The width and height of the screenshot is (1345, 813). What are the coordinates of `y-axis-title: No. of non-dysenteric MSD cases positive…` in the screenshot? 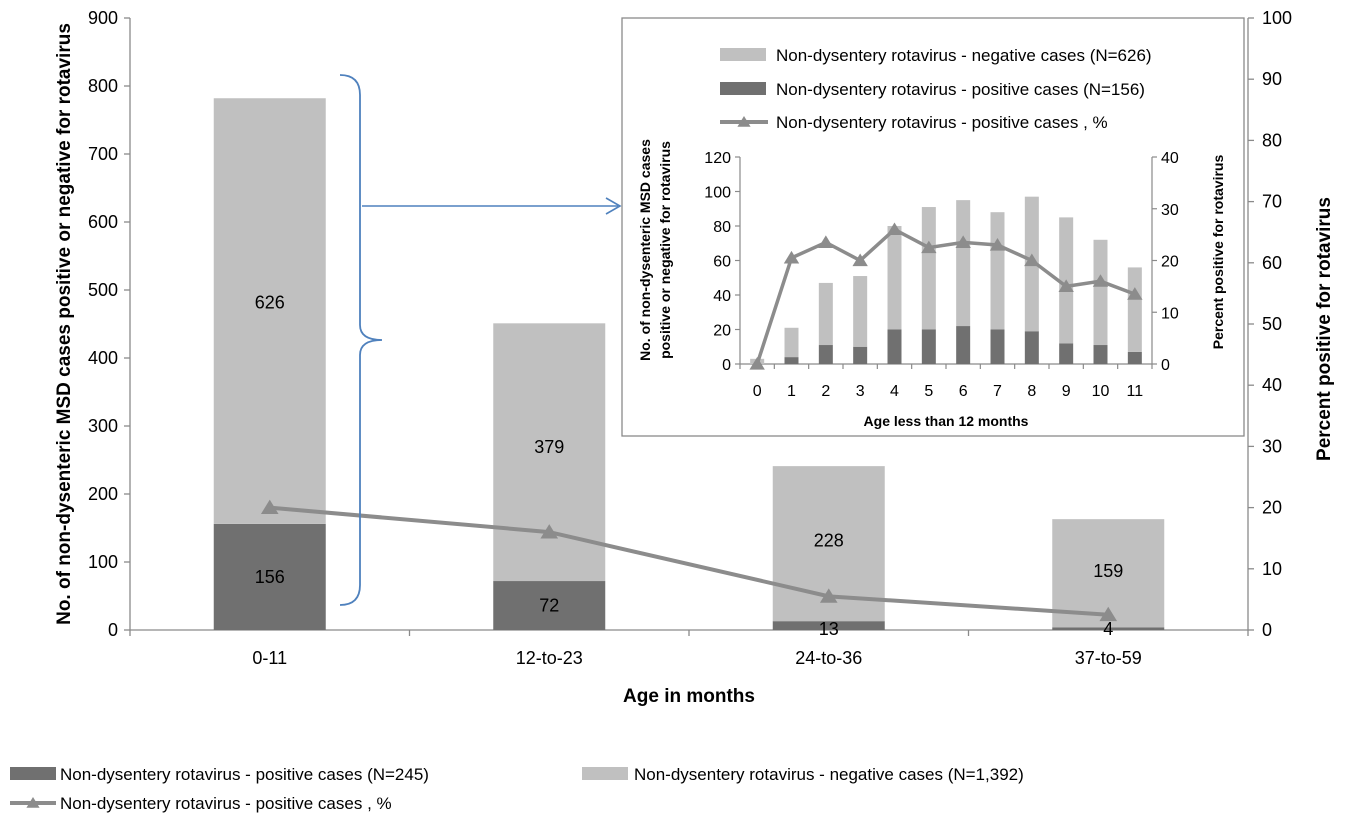 It's located at (64, 324).